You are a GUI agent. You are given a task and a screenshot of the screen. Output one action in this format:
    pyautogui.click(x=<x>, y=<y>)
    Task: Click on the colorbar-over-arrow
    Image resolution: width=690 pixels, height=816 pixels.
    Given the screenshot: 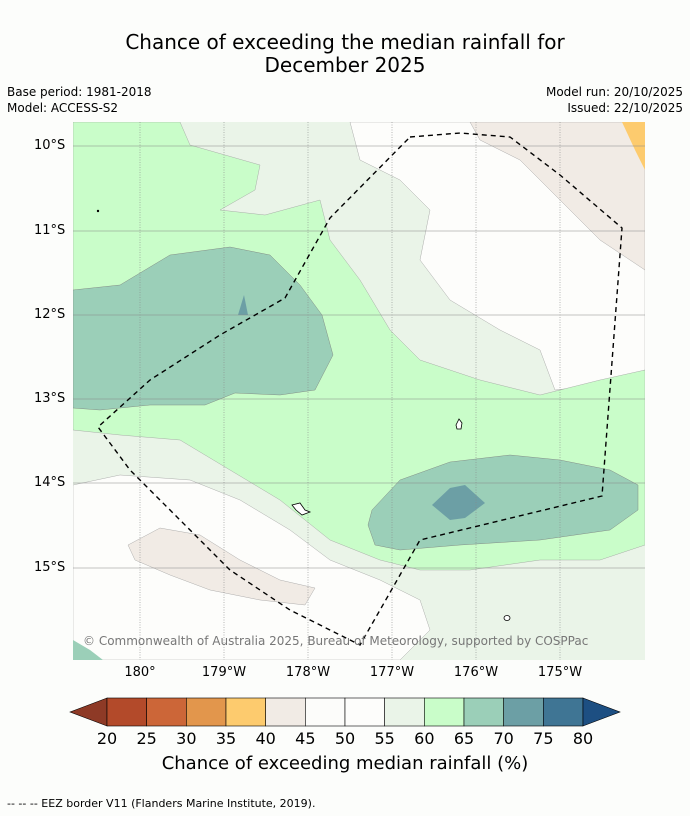 What is the action you would take?
    pyautogui.click(x=601, y=712)
    